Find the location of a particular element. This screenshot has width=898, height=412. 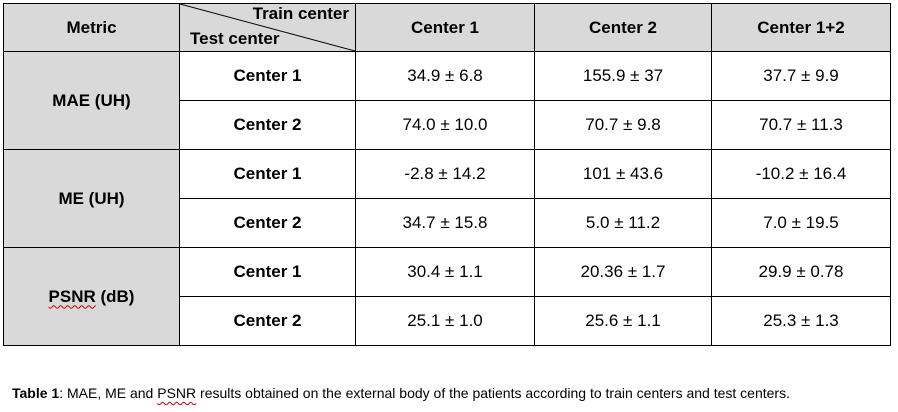

caption-psnr: PSNR is located at coordinates (177, 393).